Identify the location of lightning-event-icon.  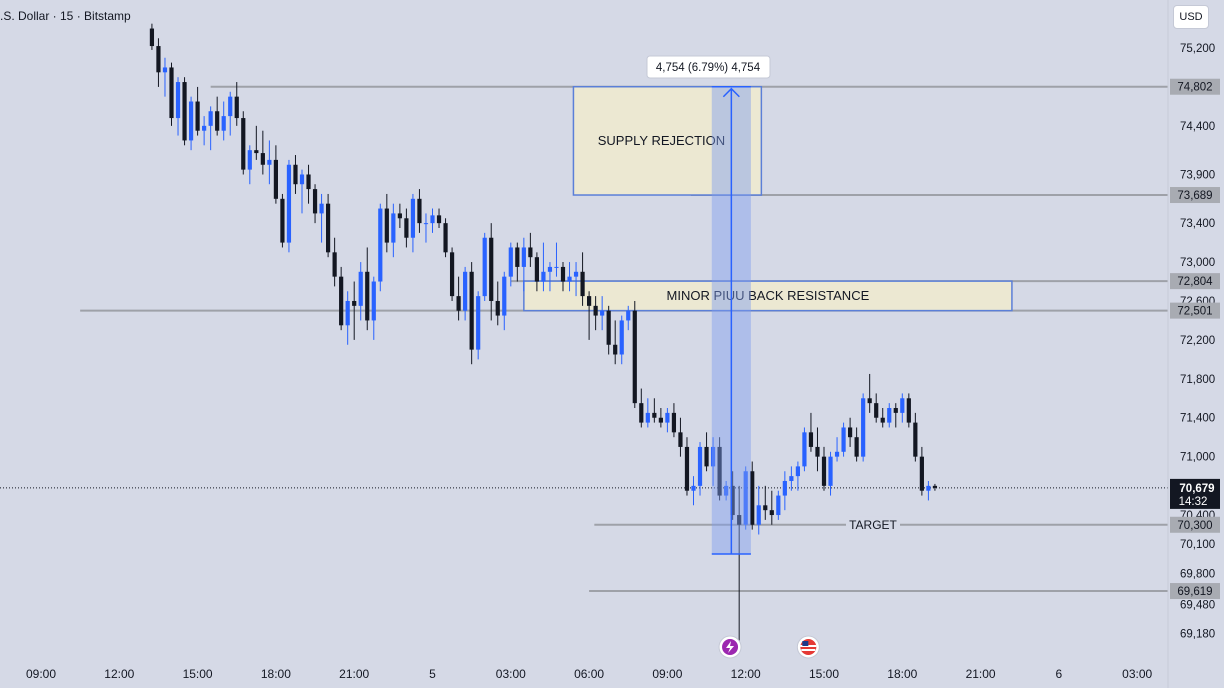
(730, 647).